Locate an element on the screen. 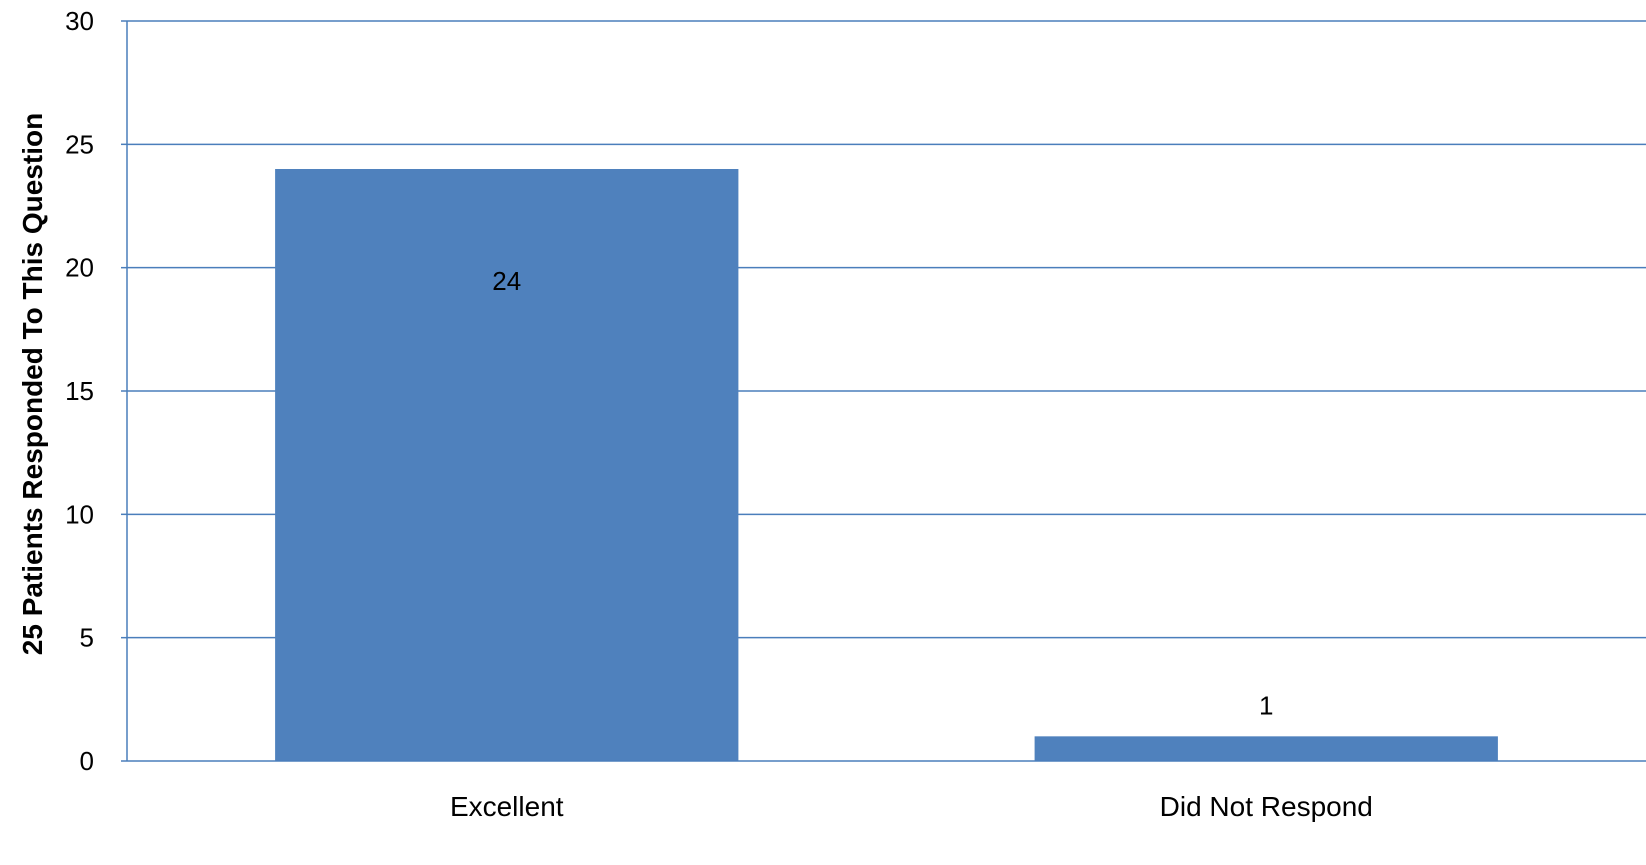 The image size is (1646, 865). y-axis-title: 25 Patients Responded To This Question is located at coordinates (32, 384).